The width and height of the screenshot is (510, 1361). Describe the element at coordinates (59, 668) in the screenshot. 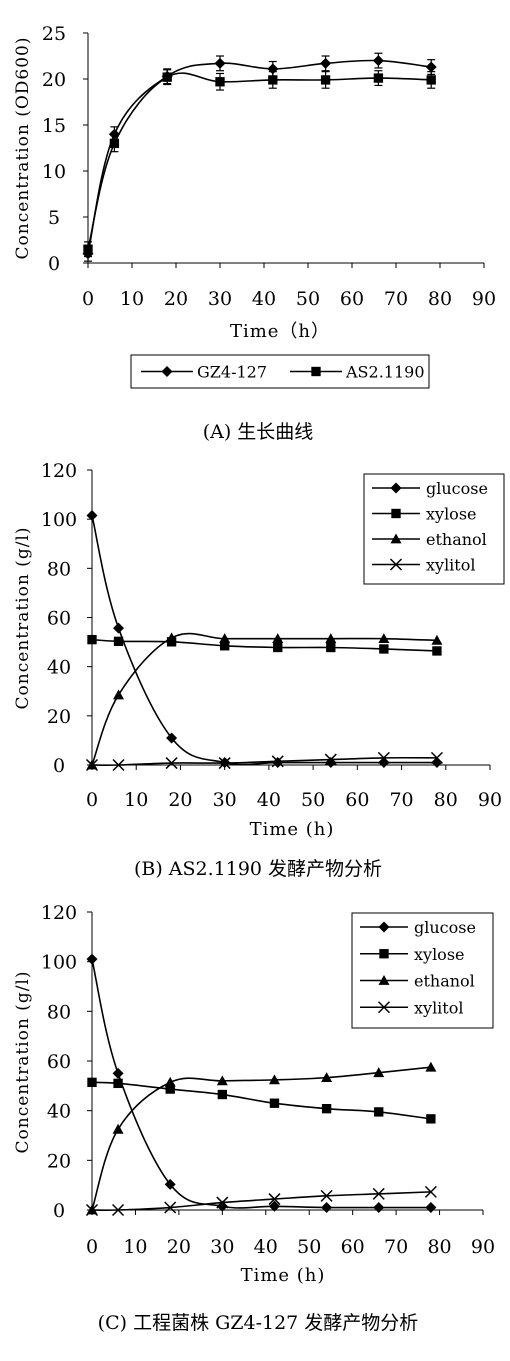

I see `y-tick-label: 40` at that location.